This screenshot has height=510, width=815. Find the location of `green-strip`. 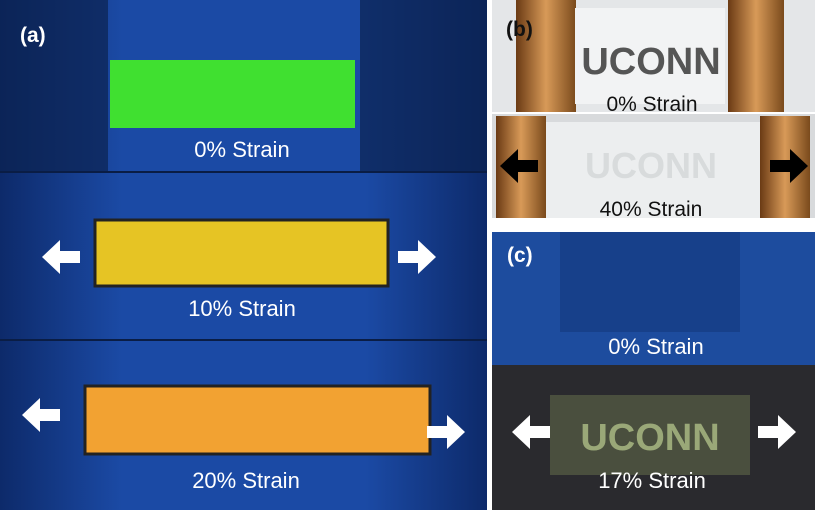

green-strip is located at coordinates (232, 94).